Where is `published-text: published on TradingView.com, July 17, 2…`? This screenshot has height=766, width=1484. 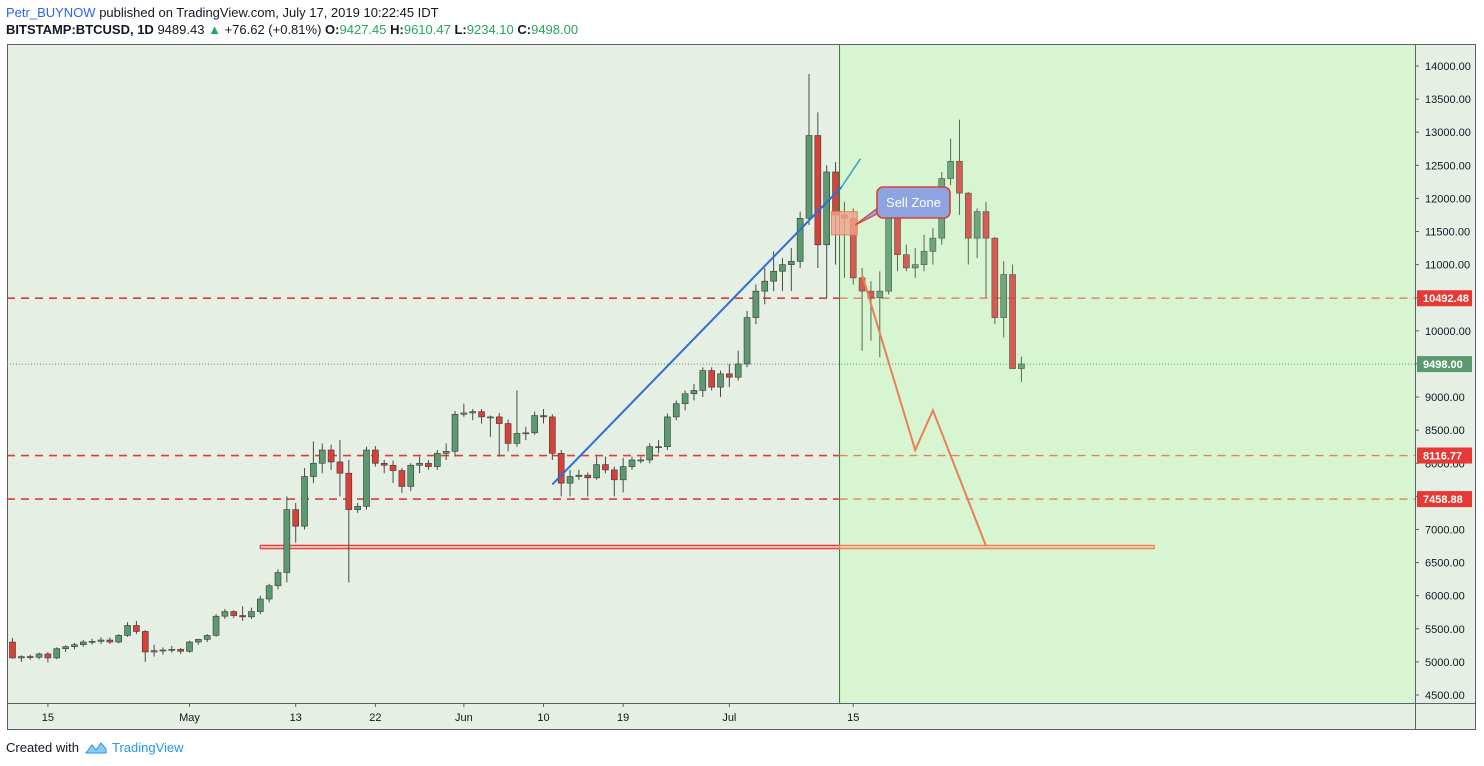 published-text: published on TradingView.com, July 17, 2… is located at coordinates (269, 12).